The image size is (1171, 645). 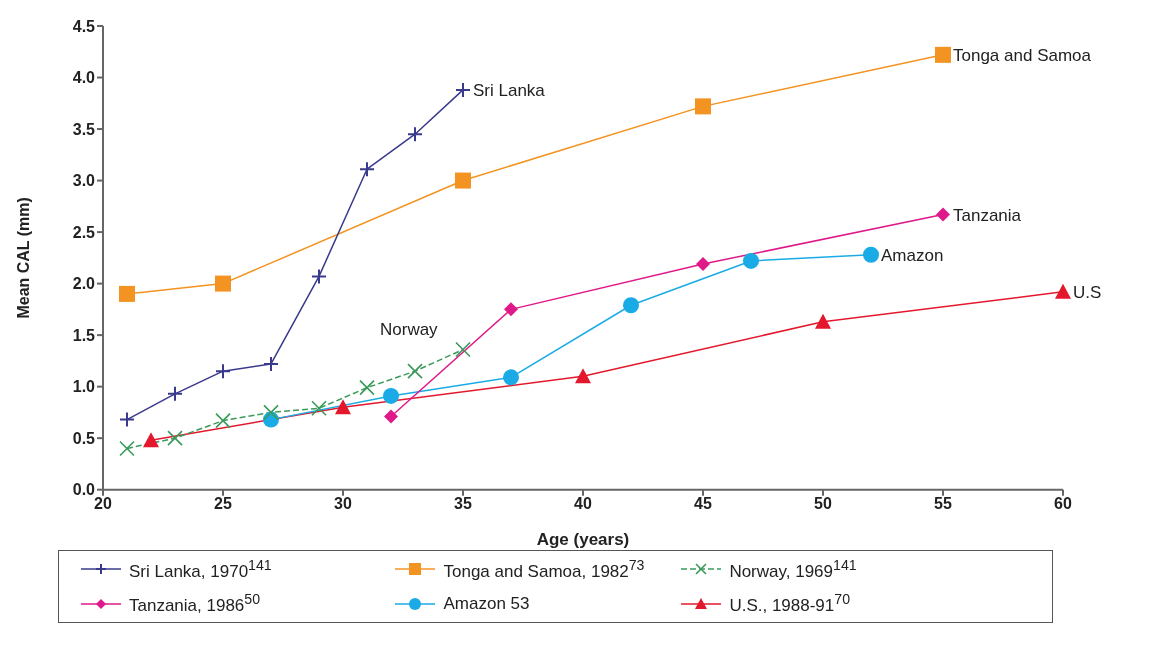 What do you see at coordinates (987, 215) in the screenshot?
I see `annotation: Tanzania` at bounding box center [987, 215].